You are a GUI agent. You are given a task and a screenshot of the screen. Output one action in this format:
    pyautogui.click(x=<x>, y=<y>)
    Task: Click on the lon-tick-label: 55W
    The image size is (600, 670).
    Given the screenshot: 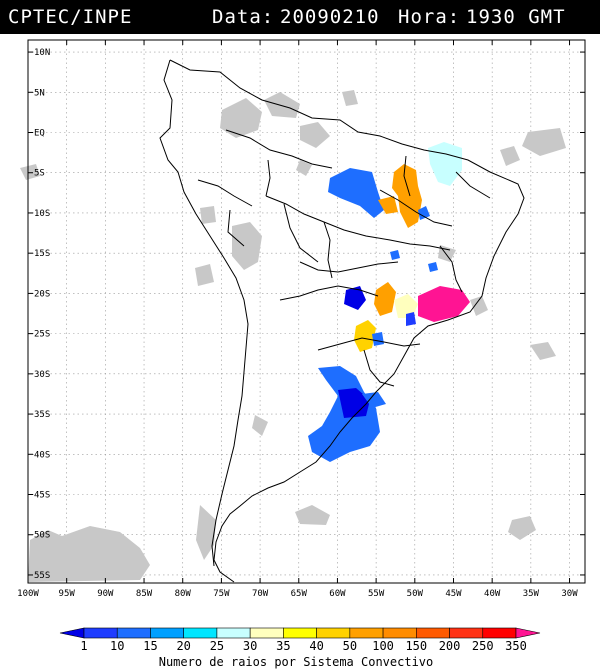 What is the action you would take?
    pyautogui.click(x=376, y=594)
    